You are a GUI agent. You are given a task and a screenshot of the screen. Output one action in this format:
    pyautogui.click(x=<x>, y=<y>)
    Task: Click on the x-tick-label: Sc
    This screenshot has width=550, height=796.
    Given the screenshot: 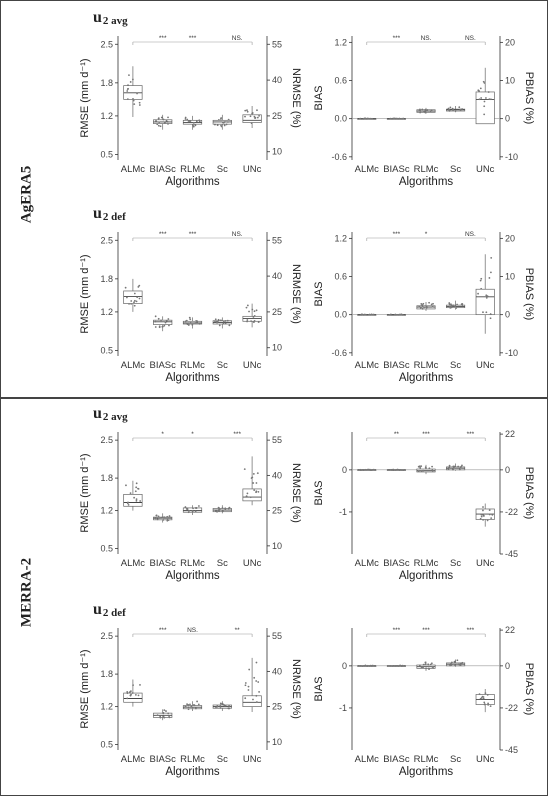 What is the action you would take?
    pyautogui.click(x=222, y=759)
    